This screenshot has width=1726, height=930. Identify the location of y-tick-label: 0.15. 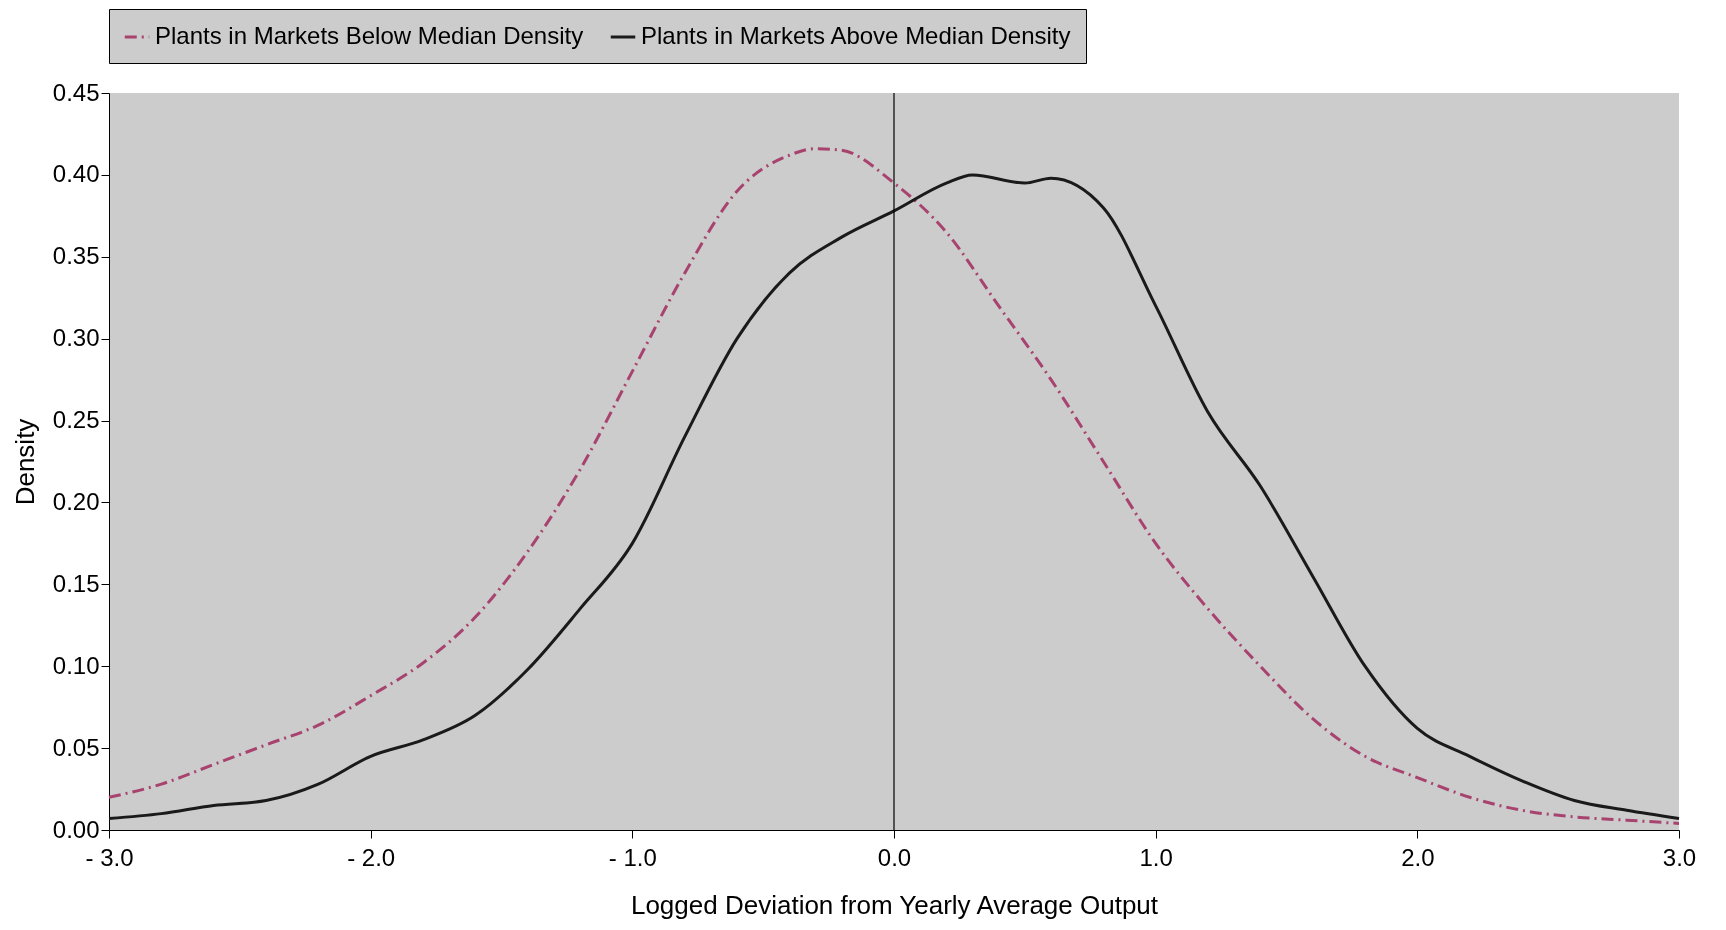
(76, 583).